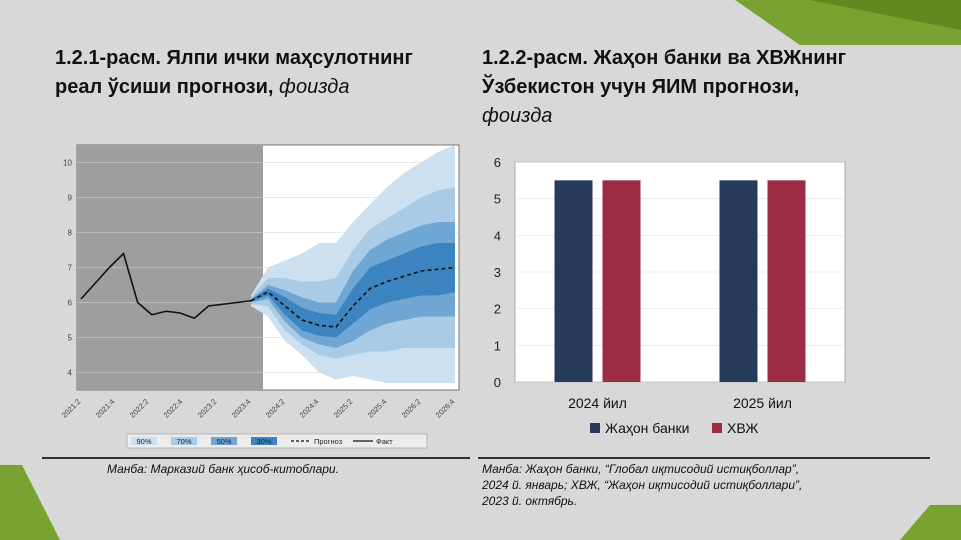 This screenshot has height=540, width=961. Describe the element at coordinates (314, 87) in the screenshot. I see `left-chart-title-unit: фоизда` at that location.